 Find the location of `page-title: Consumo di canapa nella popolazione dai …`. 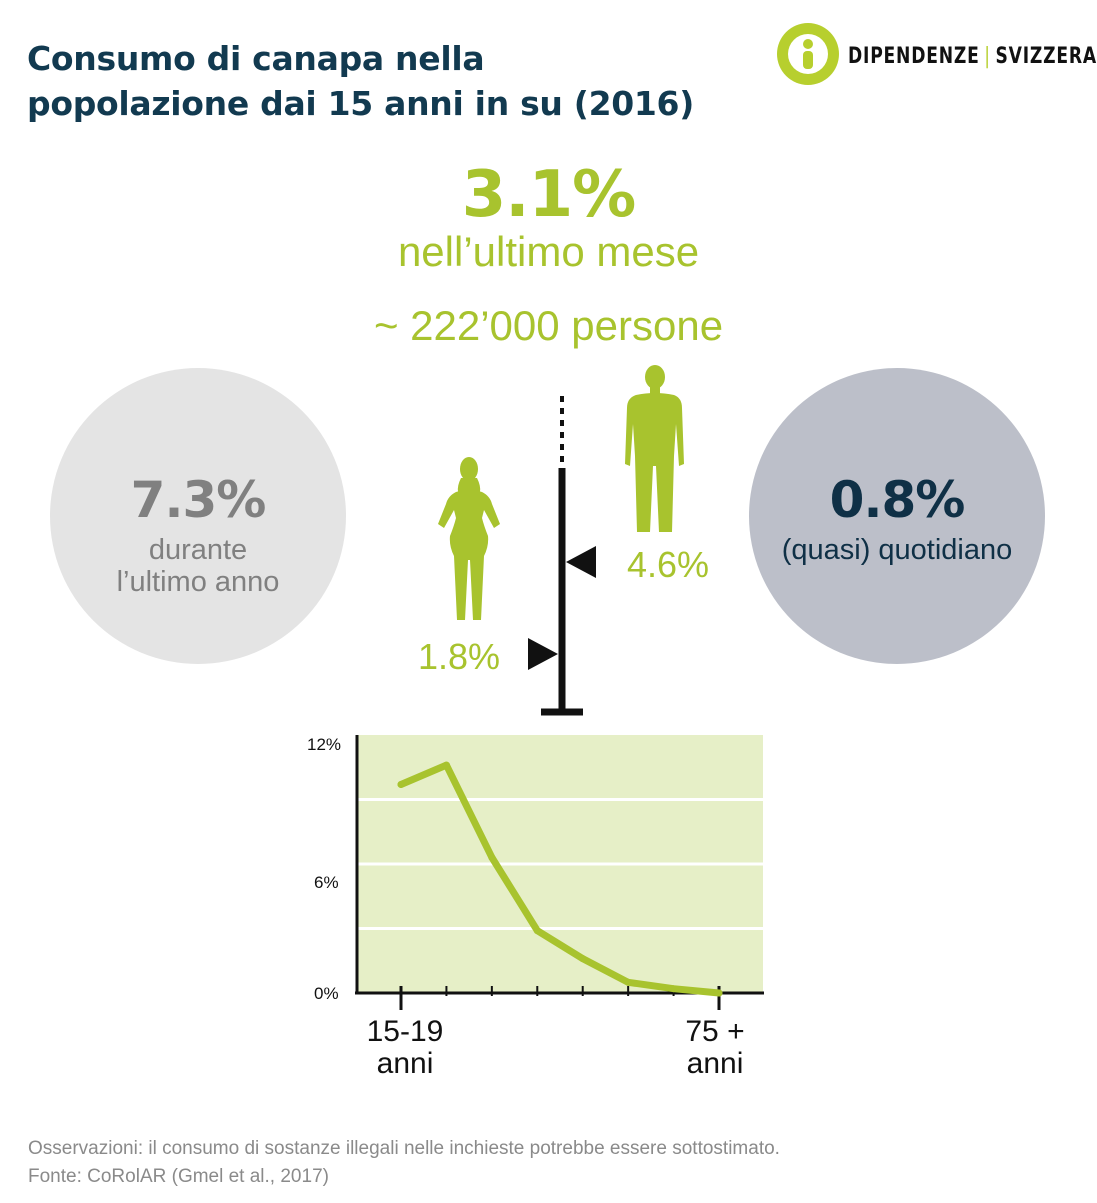

page-title: Consumo di canapa nella popolazione dai … is located at coordinates (407, 81).